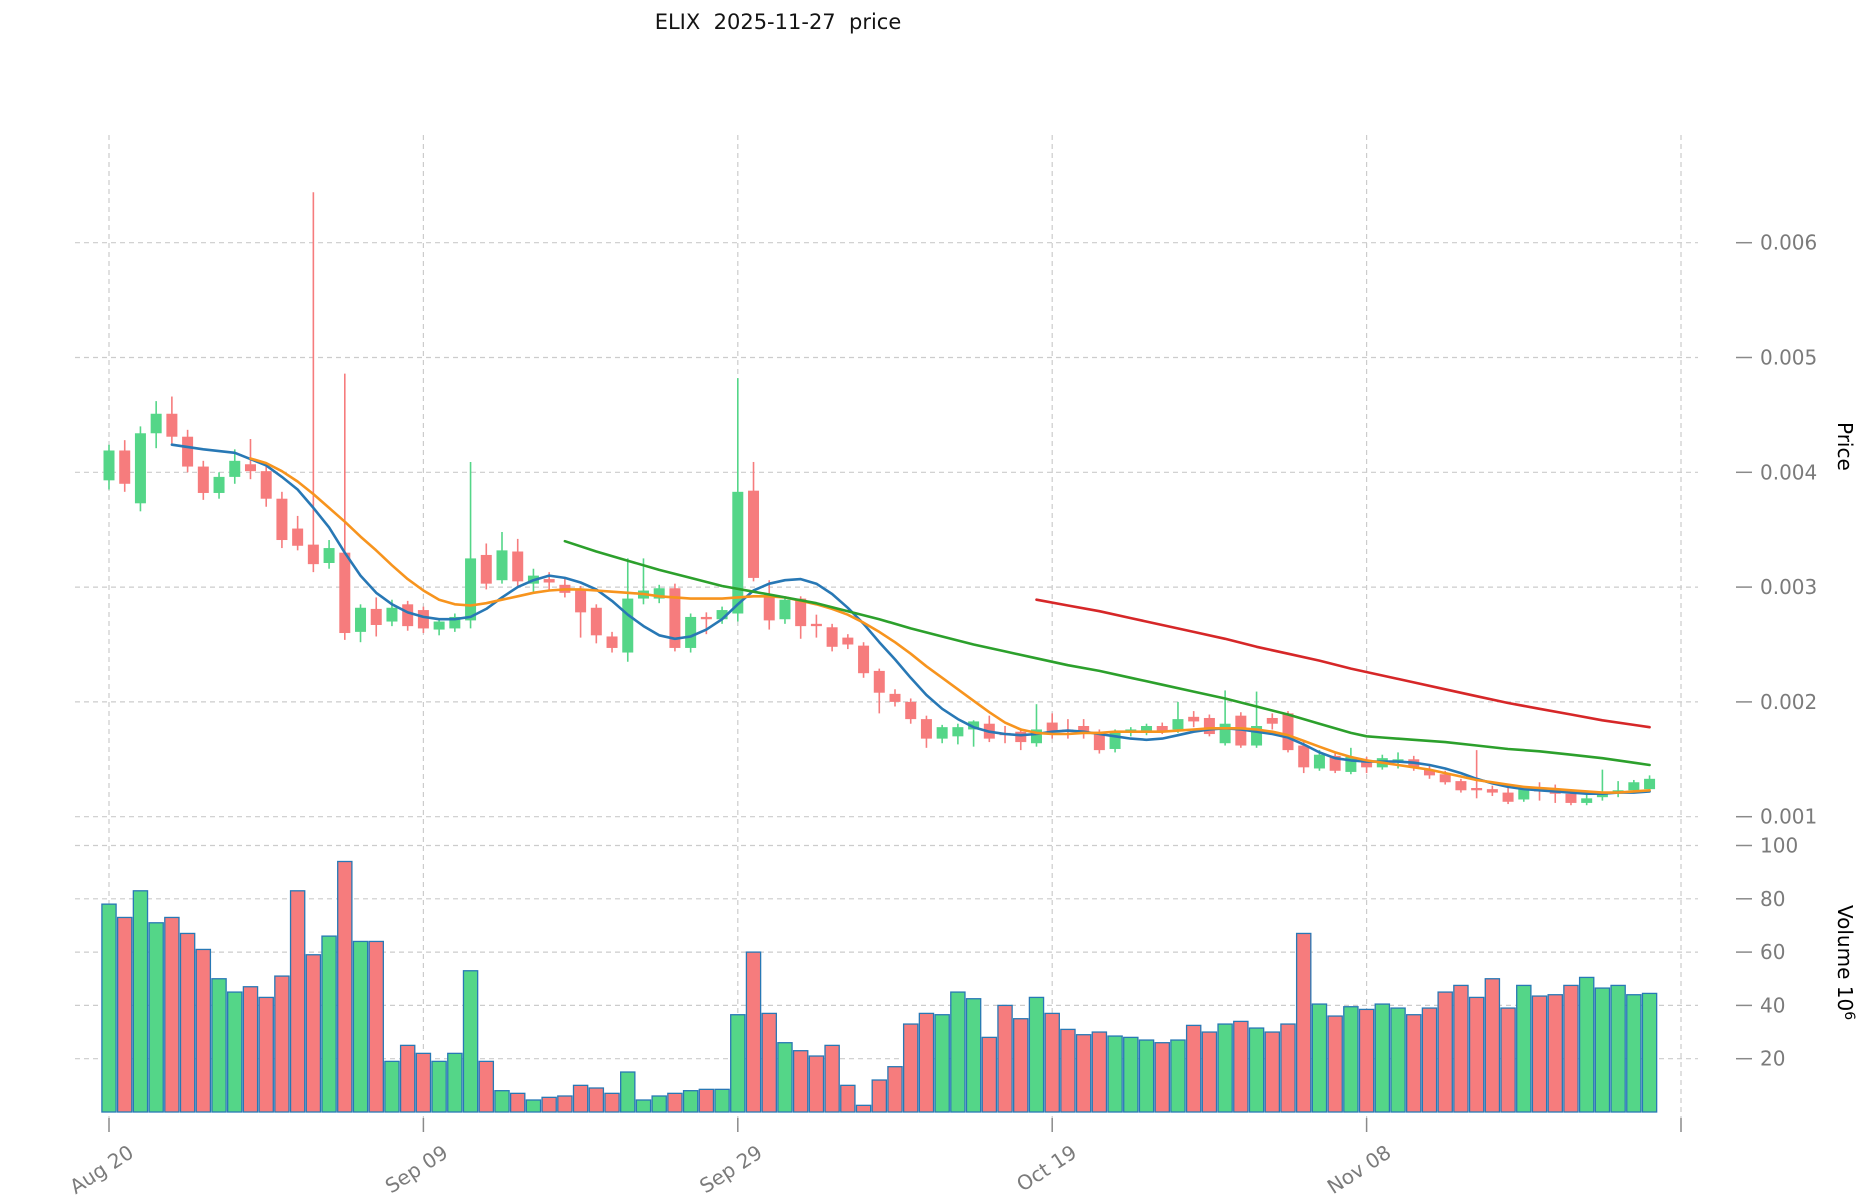  I want to click on volume-axis-label: Volume 106, so click(1845, 962).